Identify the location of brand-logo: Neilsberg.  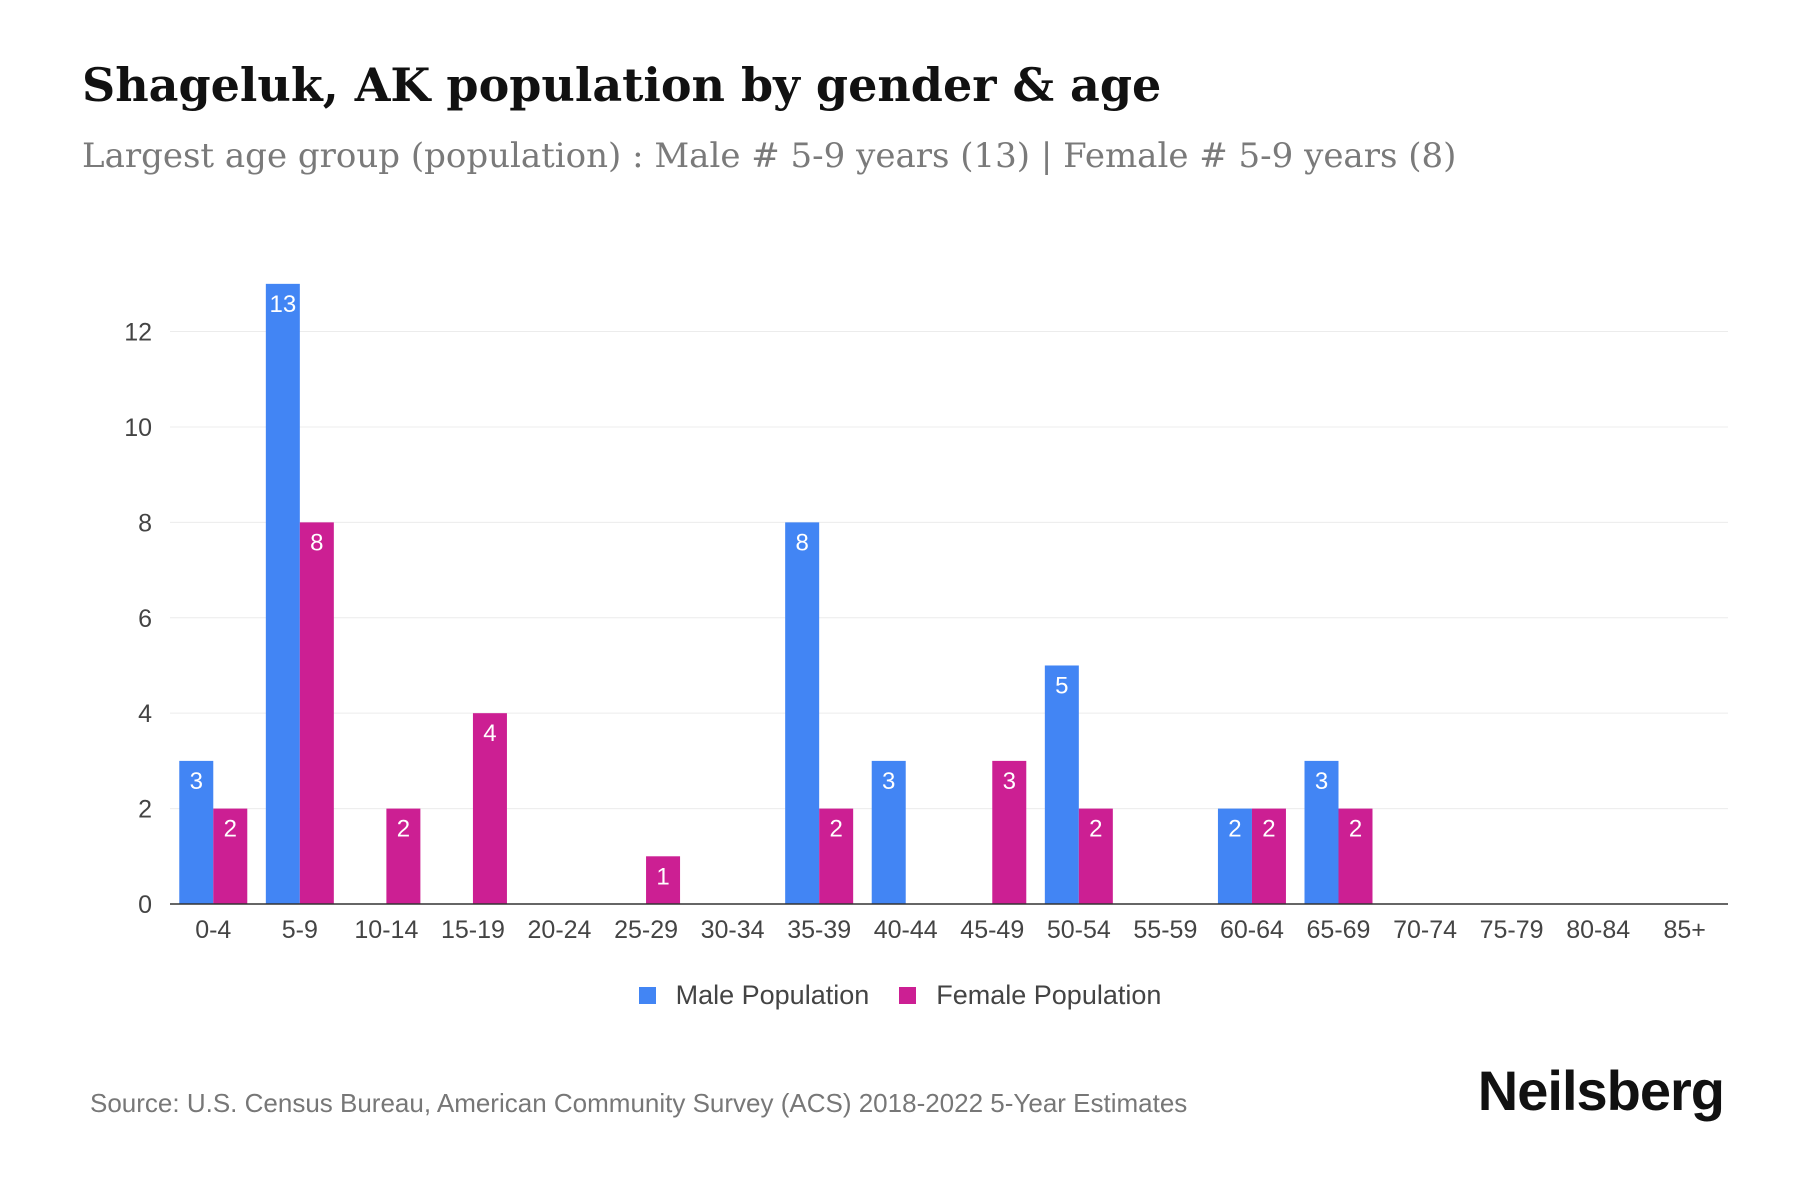
(1601, 1090).